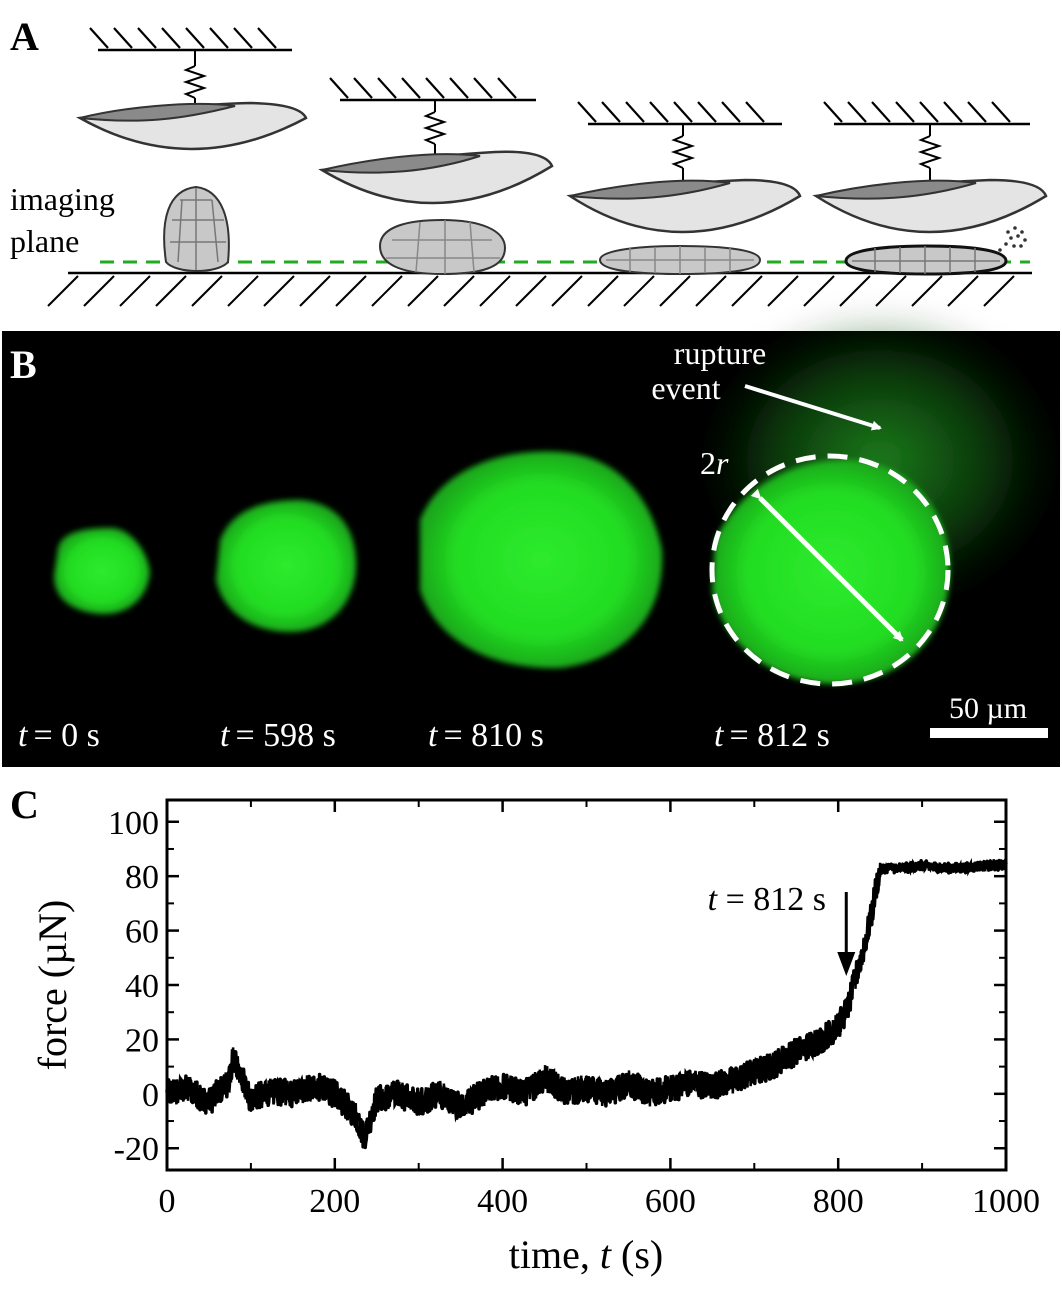 The image size is (1062, 1290). Describe the element at coordinates (102, 571) in the screenshot. I see `aggregate-t0` at that location.